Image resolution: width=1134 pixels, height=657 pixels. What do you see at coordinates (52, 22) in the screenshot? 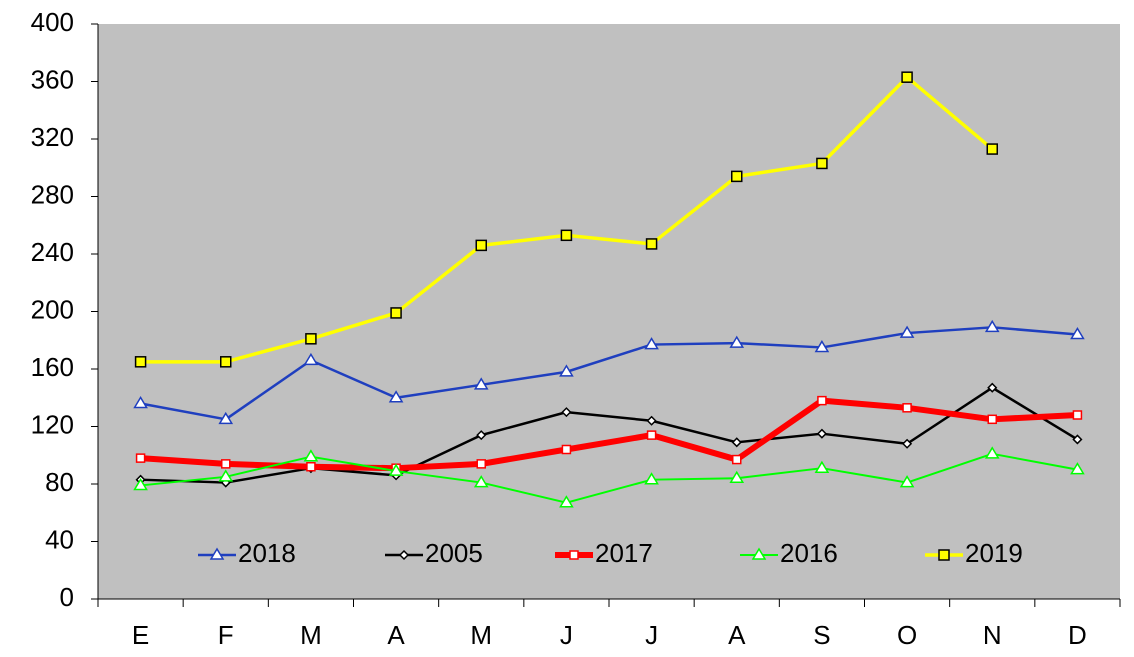
I see `y-tick-label: 400` at bounding box center [52, 22].